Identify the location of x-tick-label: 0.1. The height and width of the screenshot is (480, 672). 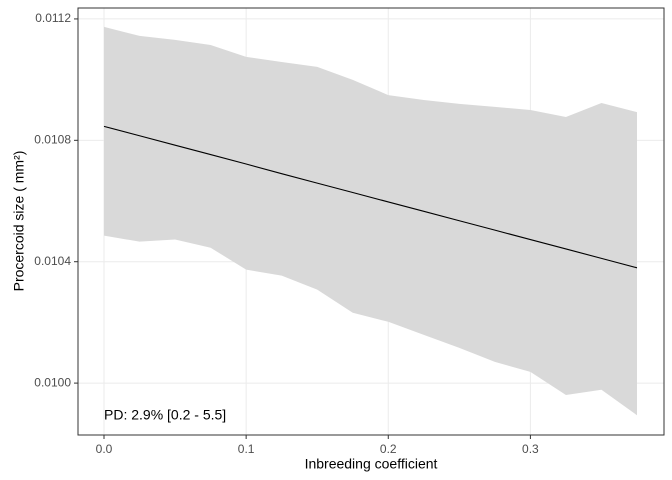
(246, 449).